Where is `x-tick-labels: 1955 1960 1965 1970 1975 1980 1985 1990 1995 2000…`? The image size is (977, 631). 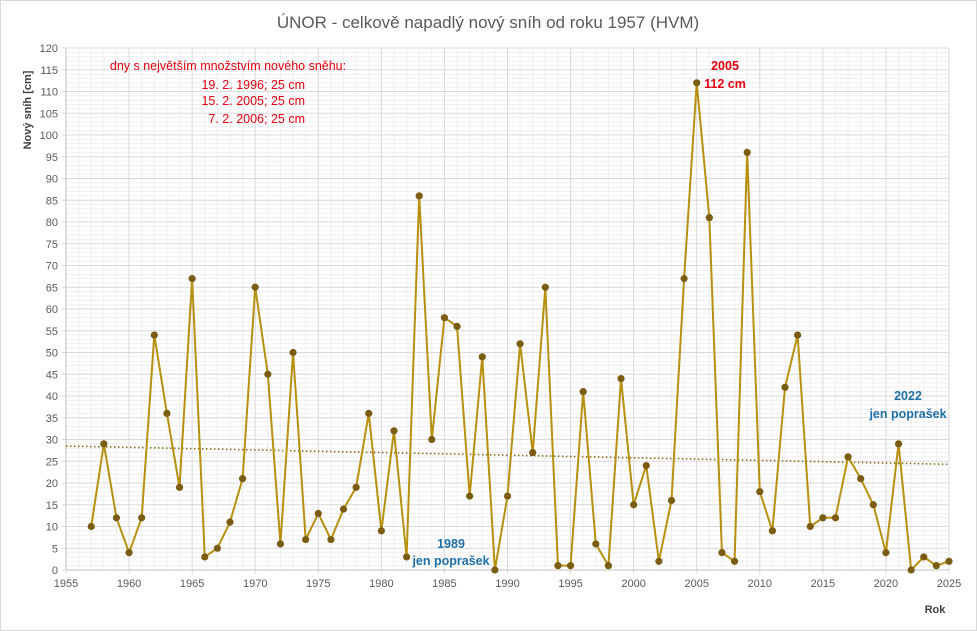
x-tick-labels: 1955 1960 1965 1970 1975 1980 1985 1990 1995 2000… is located at coordinates (507, 584).